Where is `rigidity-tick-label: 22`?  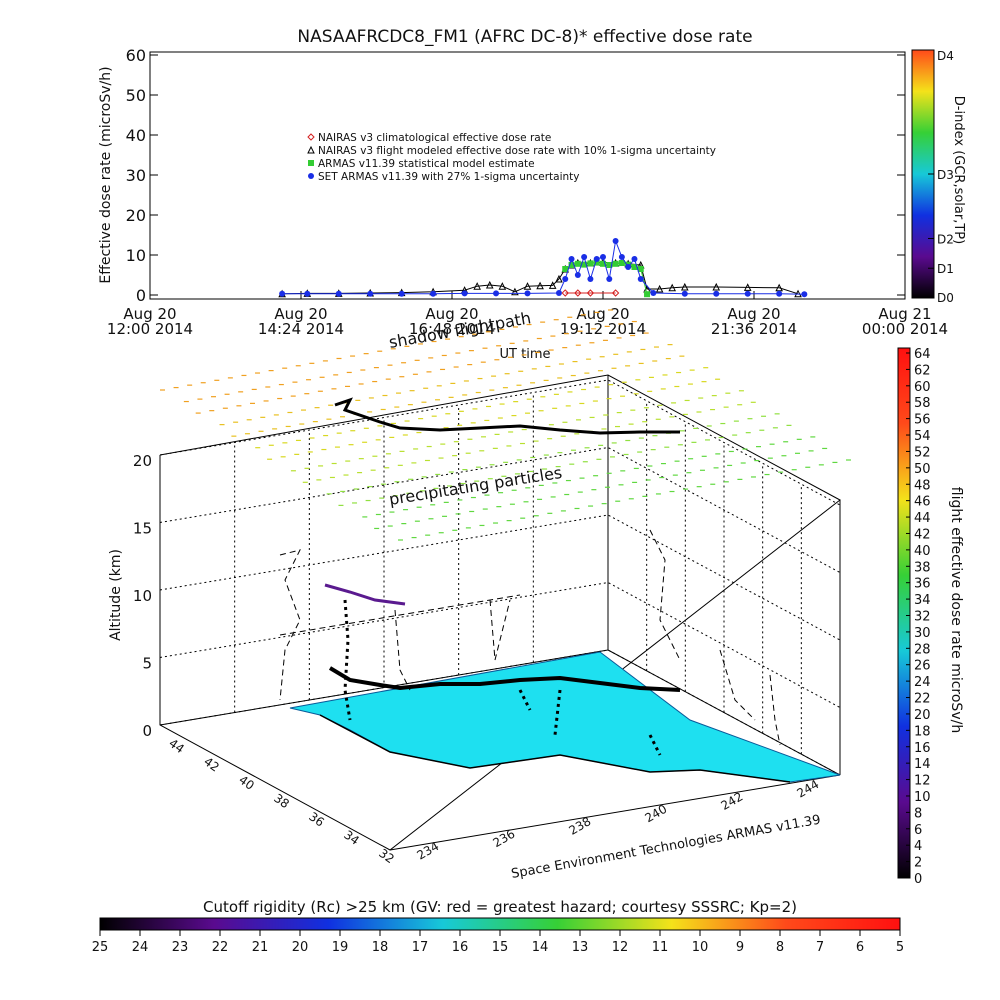 rigidity-tick-label: 22 is located at coordinates (220, 947).